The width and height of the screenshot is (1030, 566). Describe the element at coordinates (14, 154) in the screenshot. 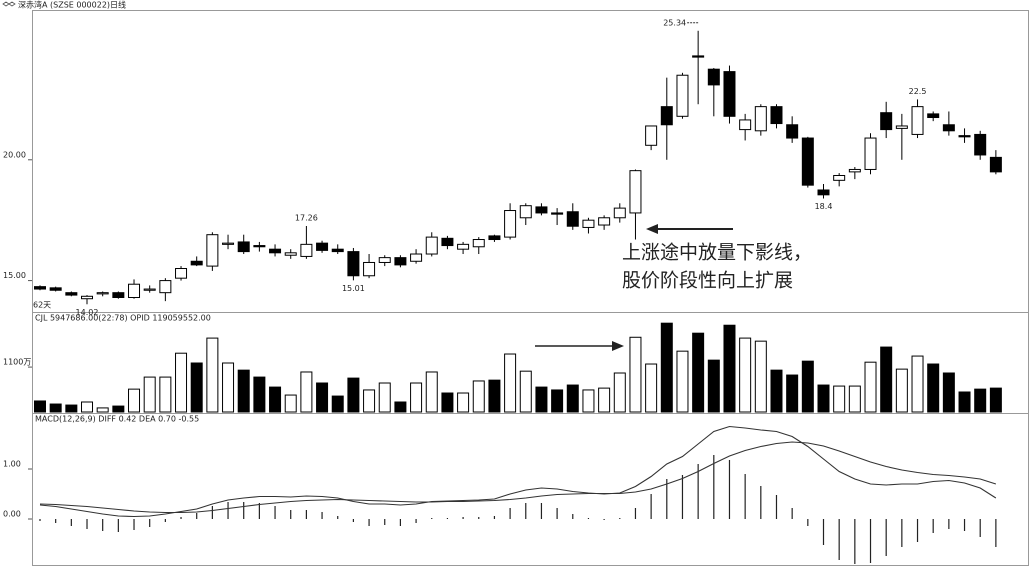

I see `y-tick-label: 20.00` at that location.